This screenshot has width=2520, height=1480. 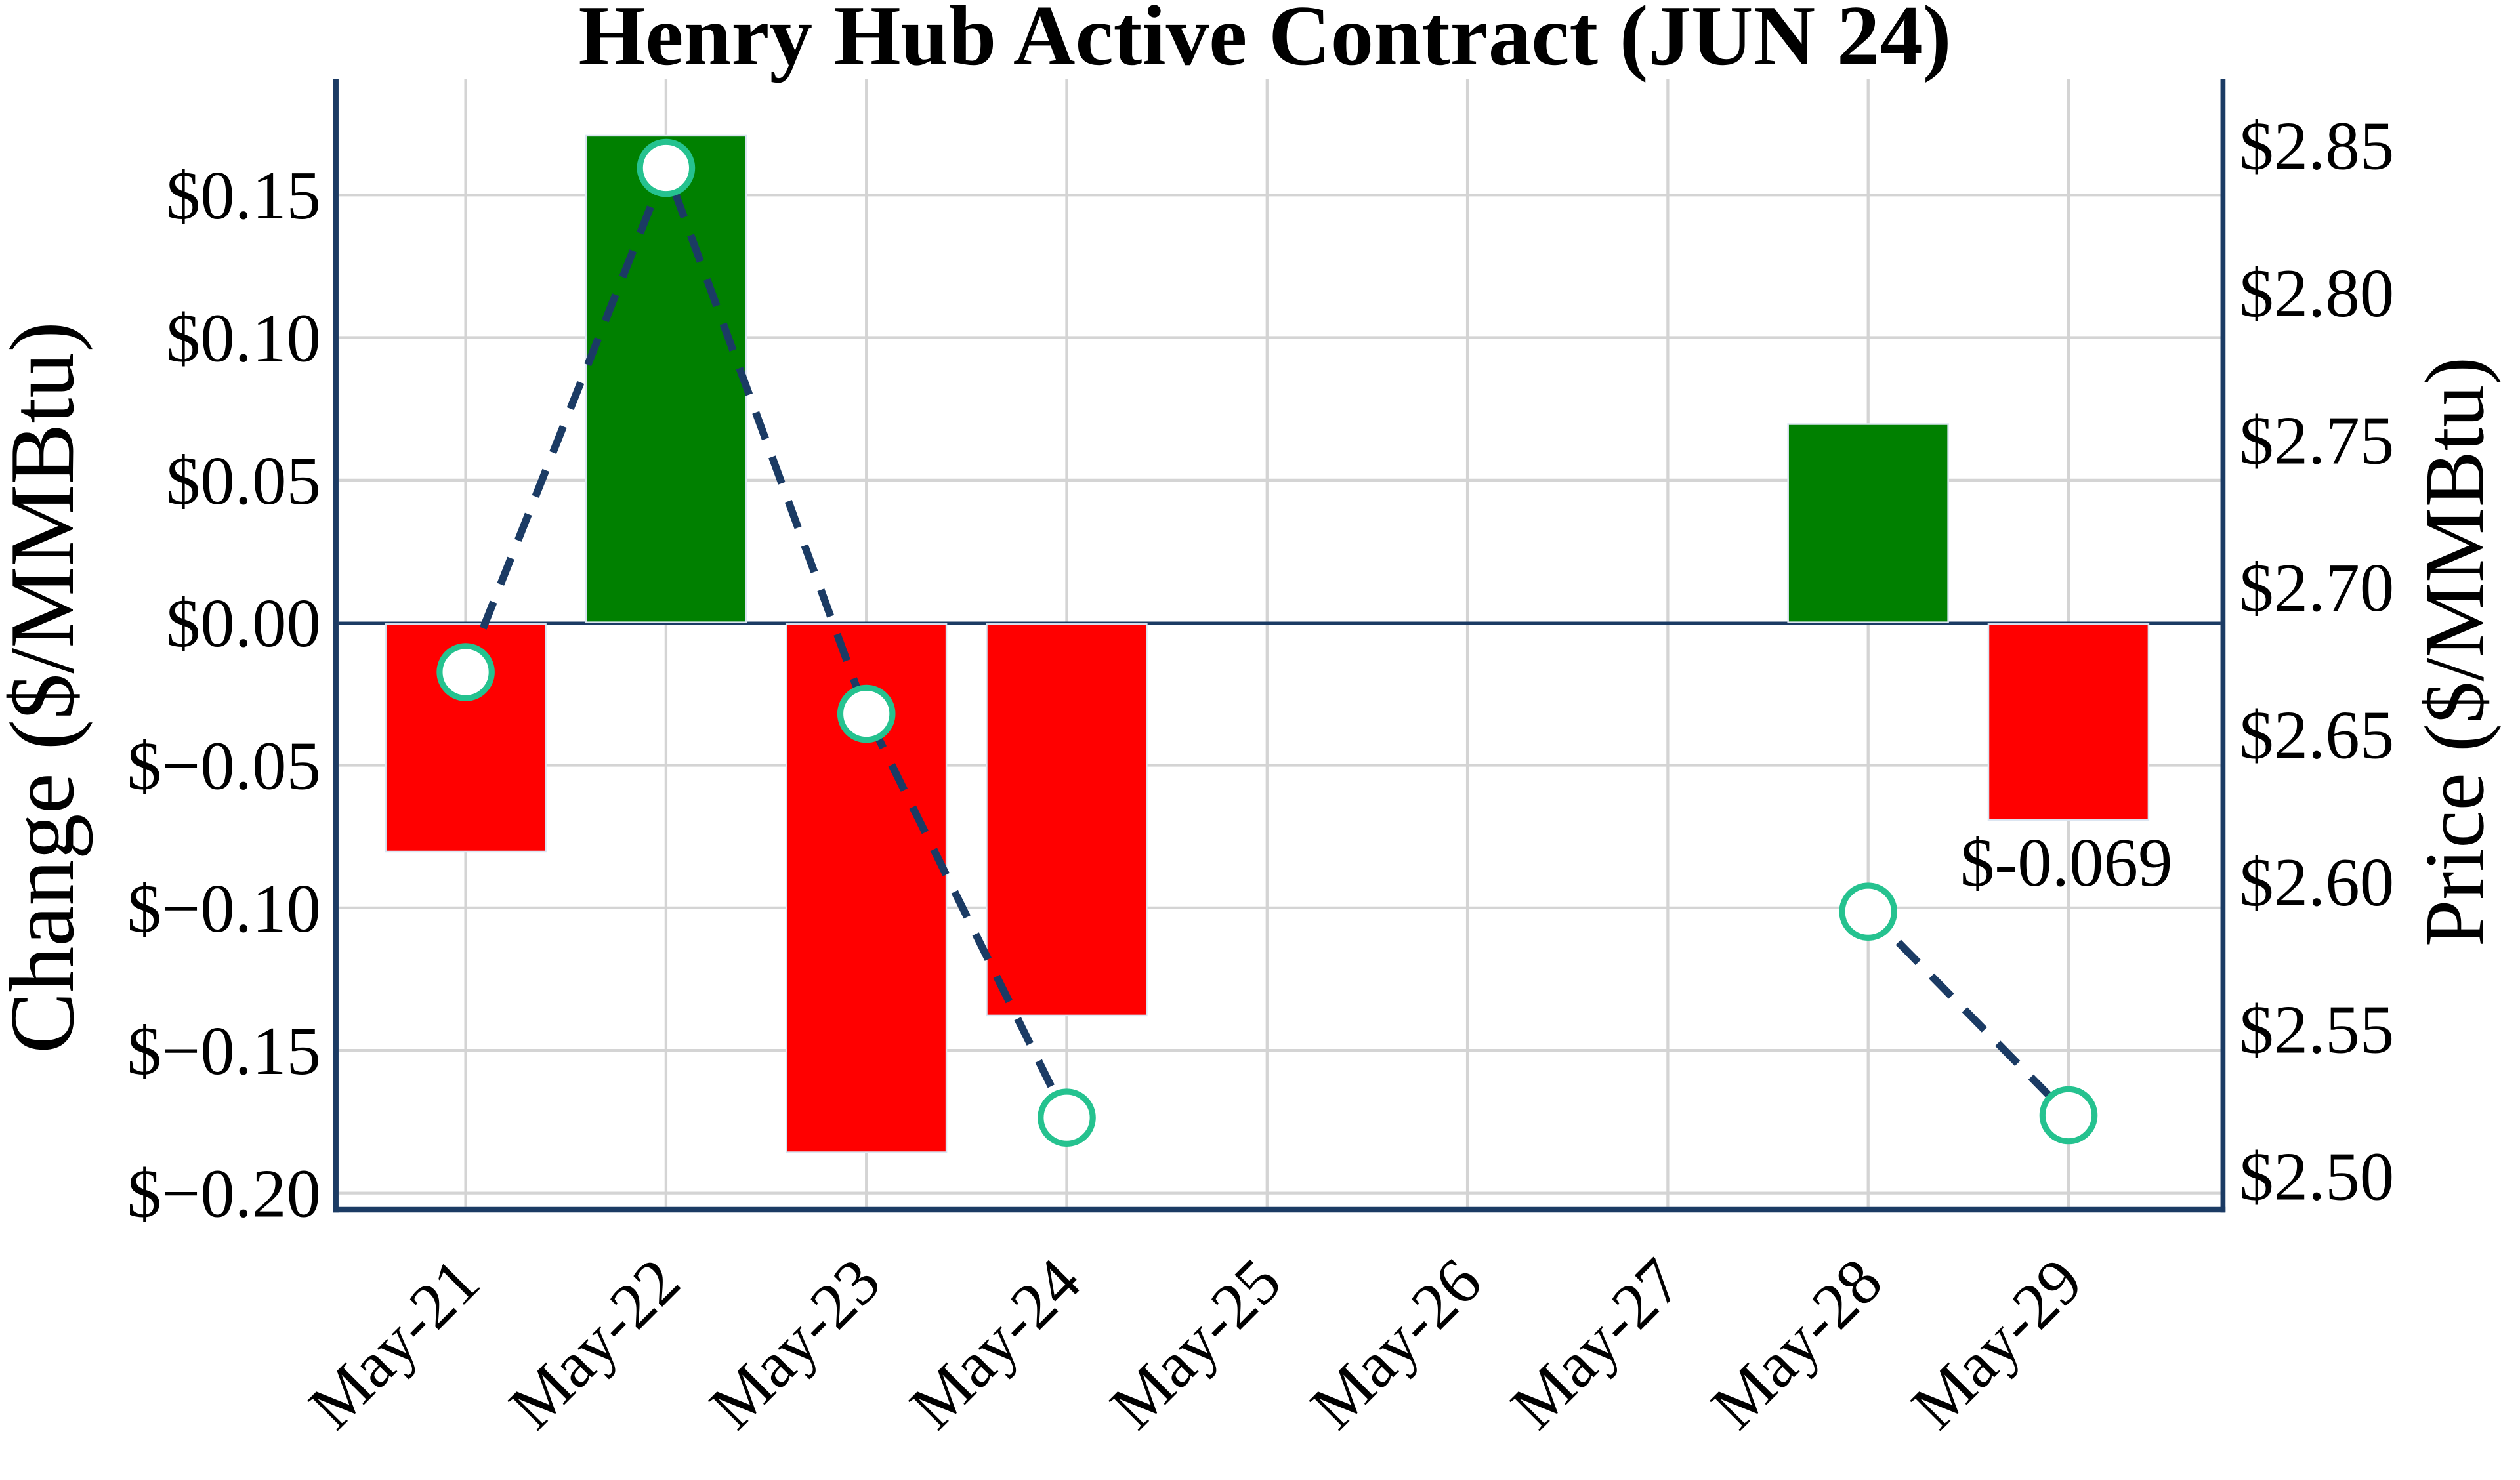 I want to click on svg-text: $2.85, so click(x=2316, y=146).